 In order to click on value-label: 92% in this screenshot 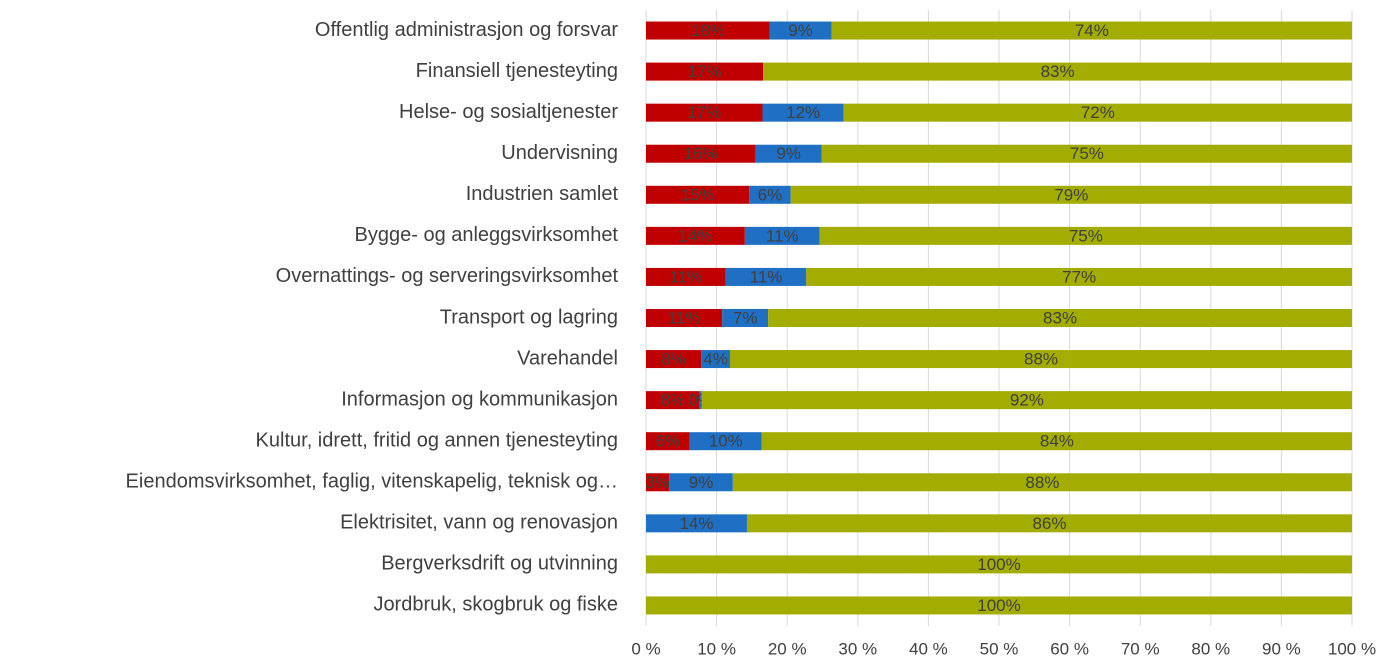, I will do `click(1027, 400)`.